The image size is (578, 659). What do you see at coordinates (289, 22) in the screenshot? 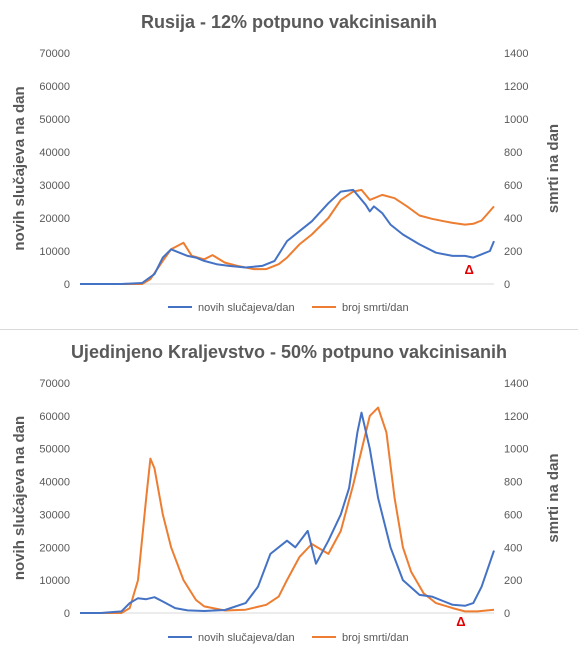
I see `chart-title: Rusija - 12% potpuno vakcinisanih` at bounding box center [289, 22].